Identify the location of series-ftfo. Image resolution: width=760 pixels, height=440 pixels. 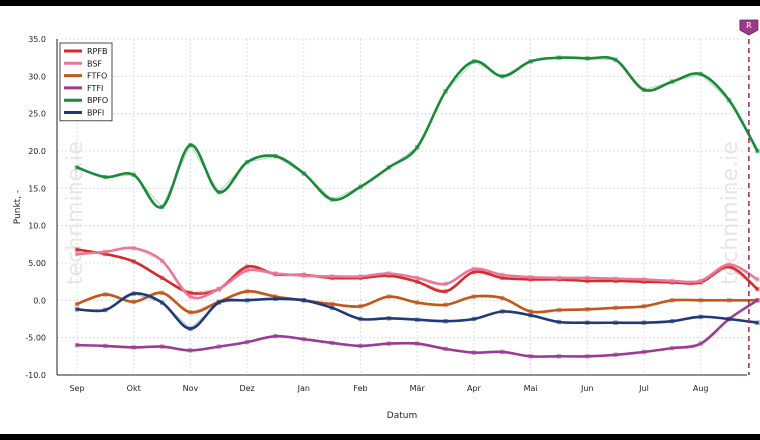
(417, 302).